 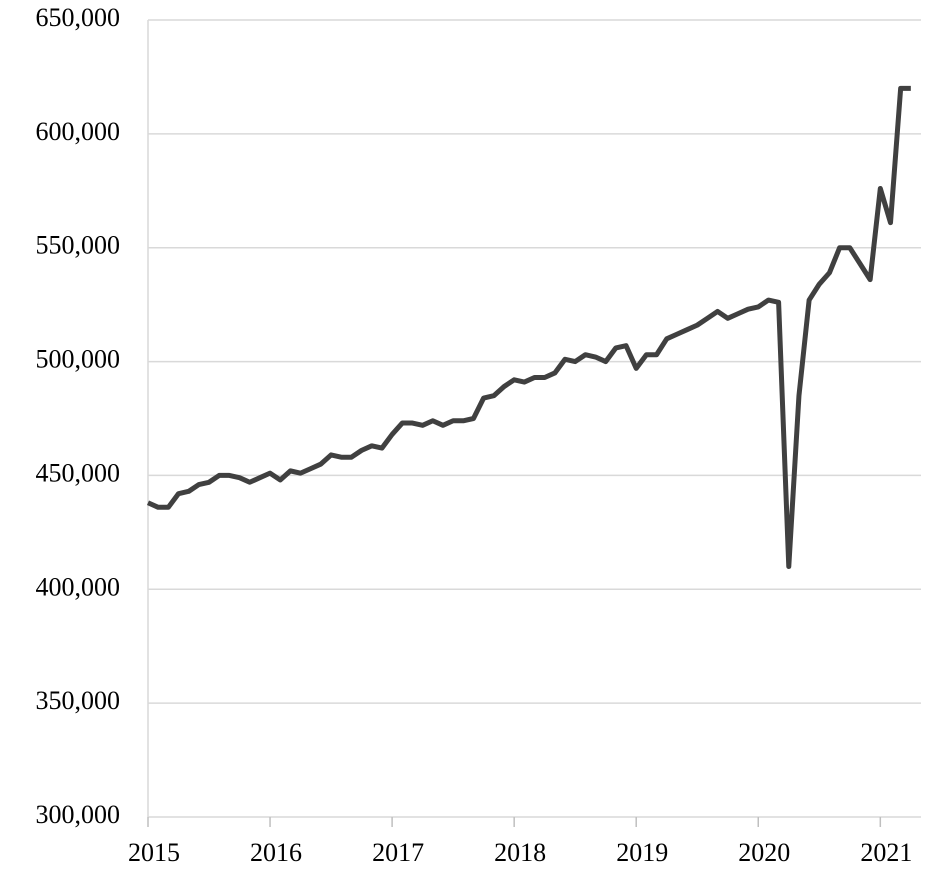 I want to click on y-tick-label: 550,000, so click(x=78, y=245).